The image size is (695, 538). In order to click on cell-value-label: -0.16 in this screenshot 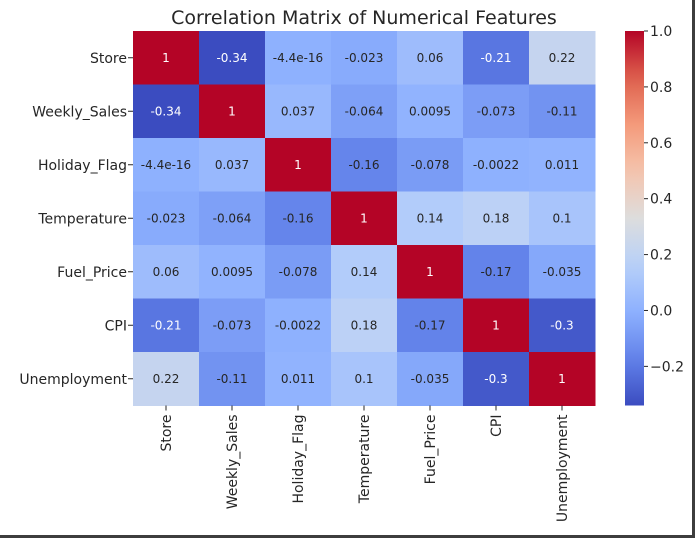, I will do `click(297, 218)`.